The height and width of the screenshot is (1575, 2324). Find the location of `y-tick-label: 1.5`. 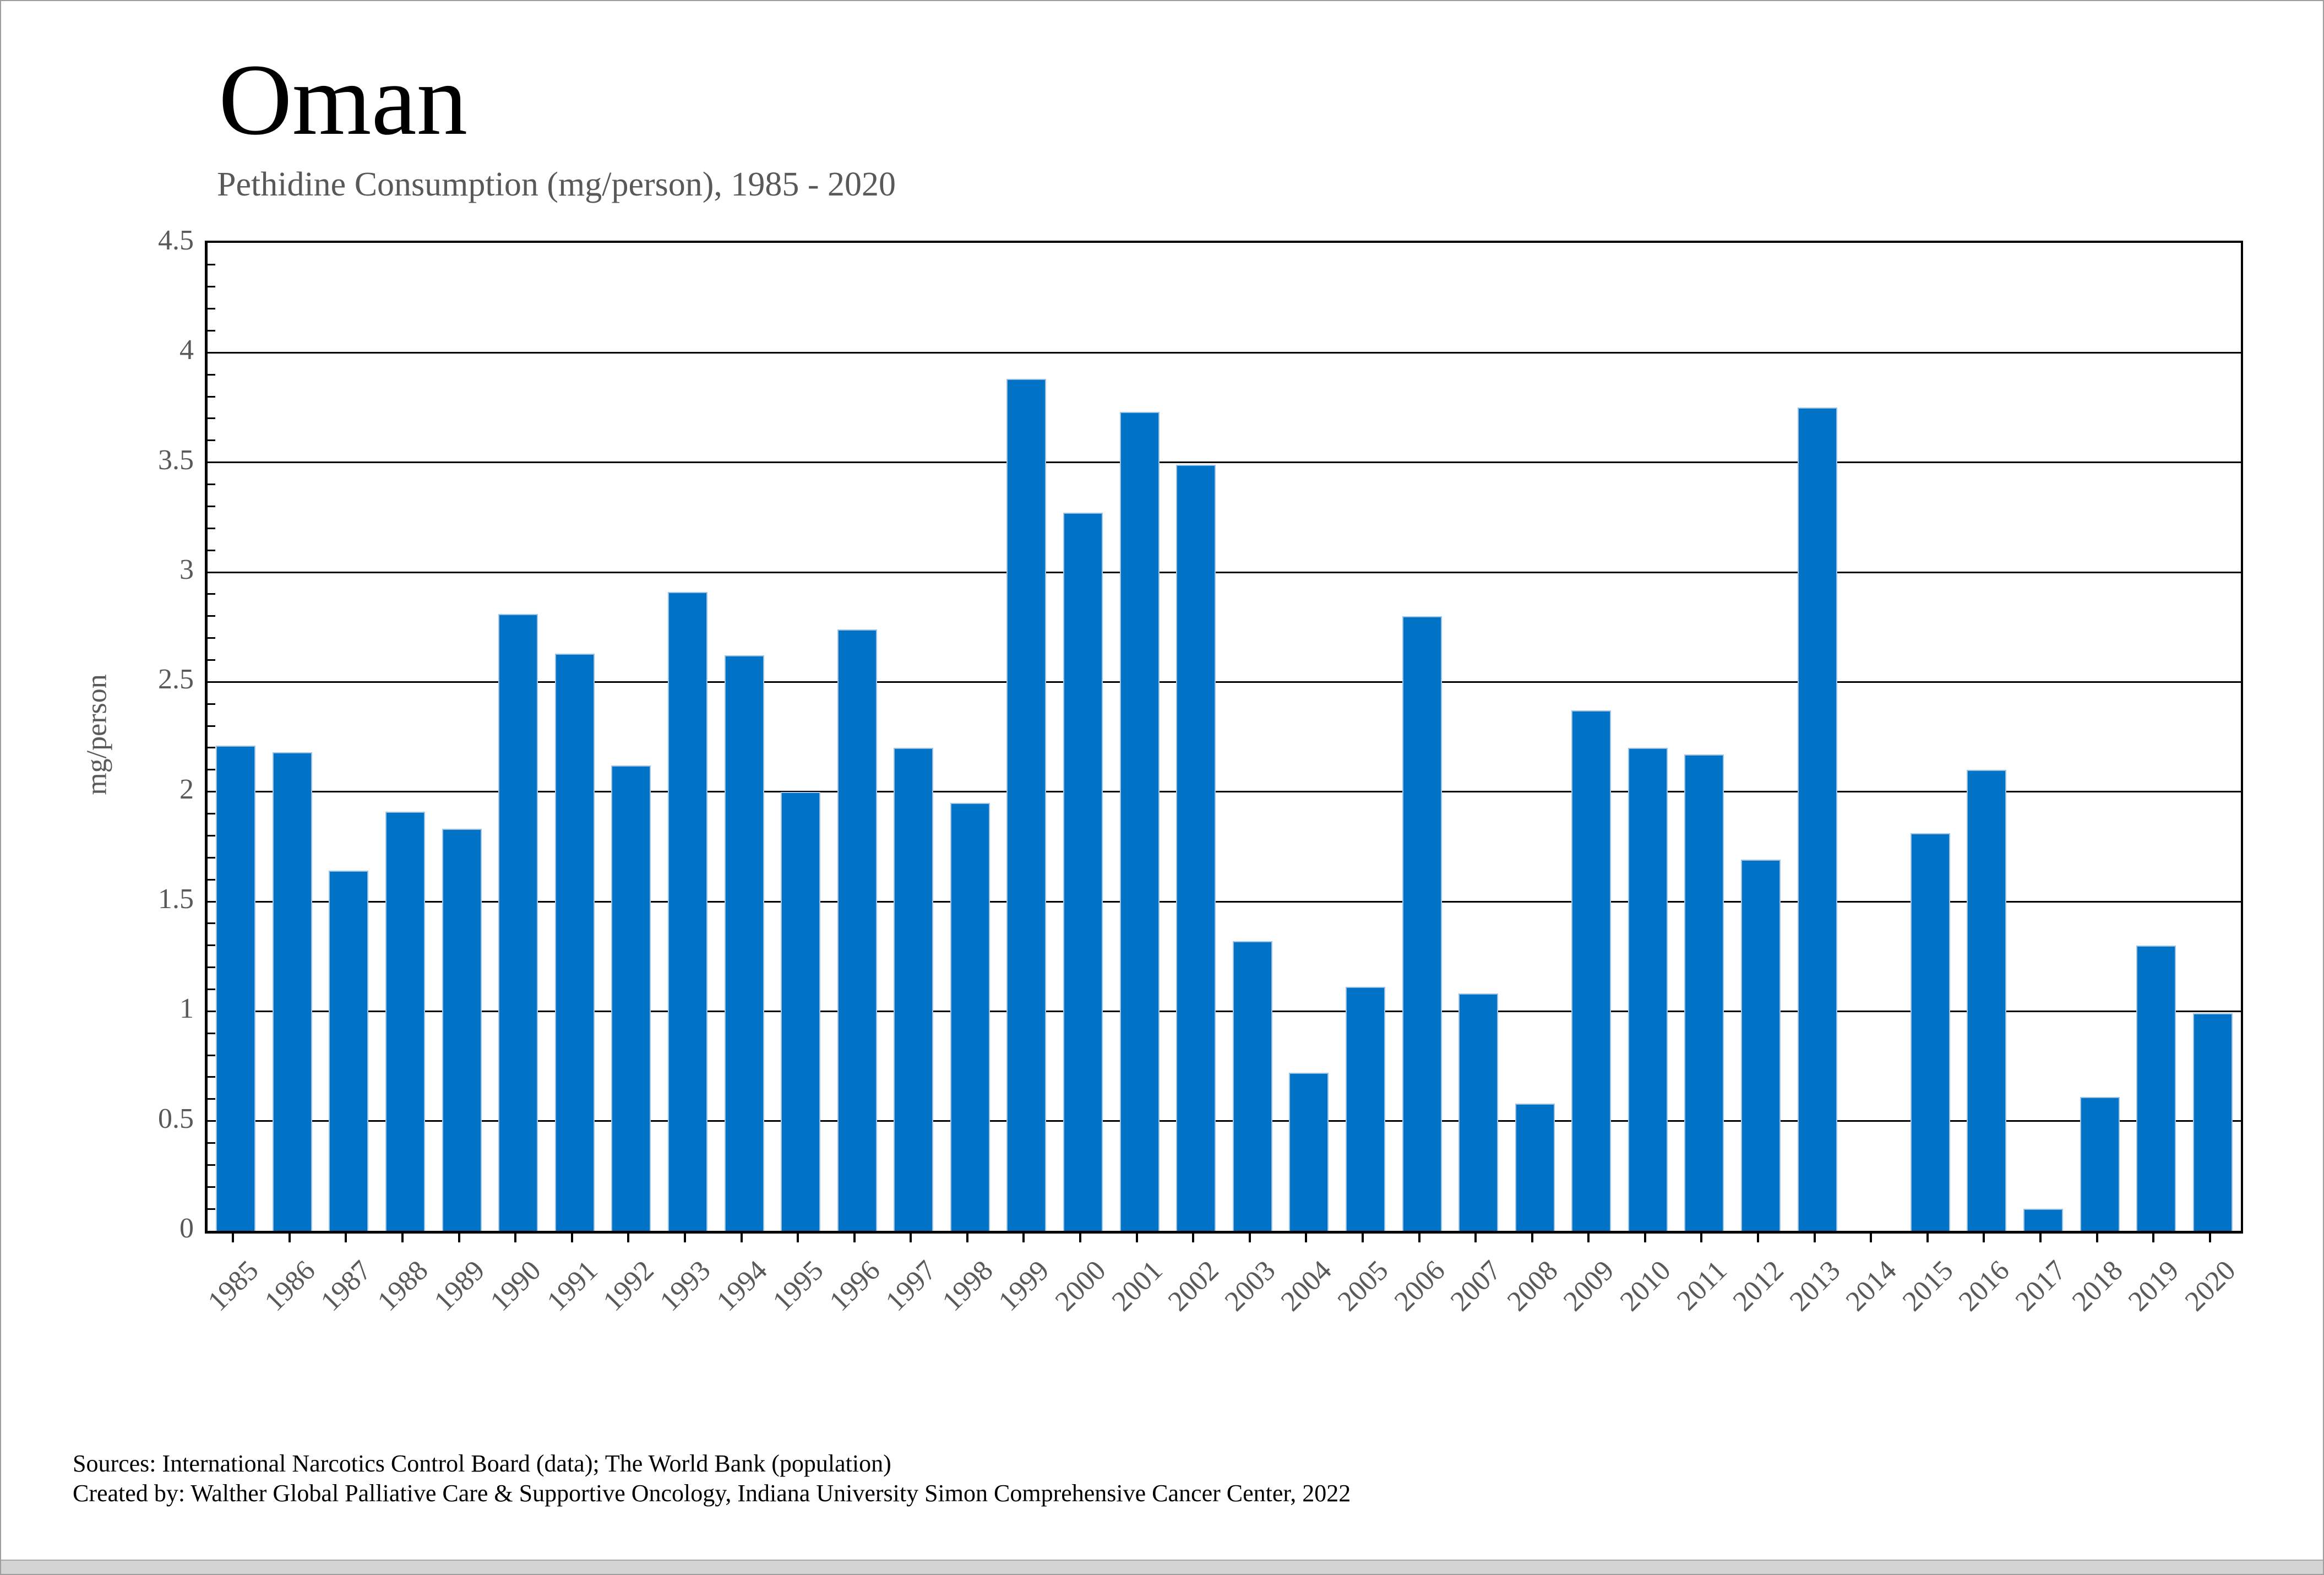

y-tick-label: 1.5 is located at coordinates (176, 899).